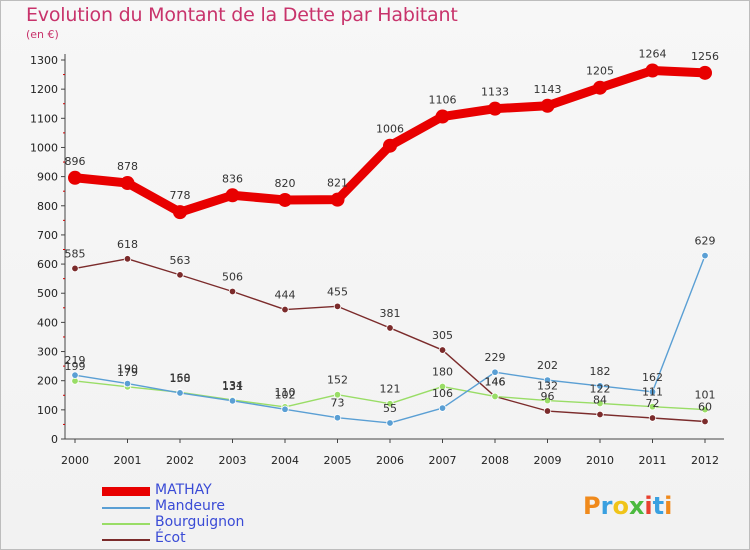 The image size is (750, 550). I want to click on data-label: 162, so click(652, 377).